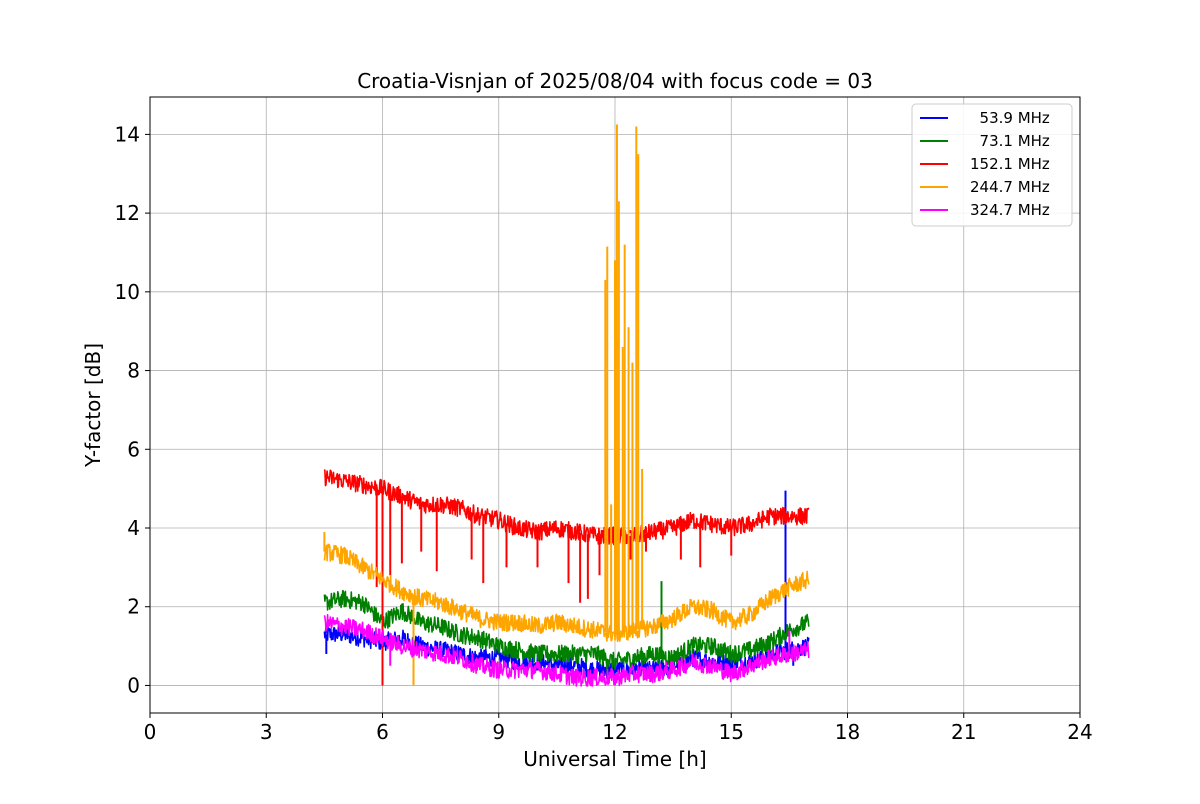  What do you see at coordinates (963, 732) in the screenshot?
I see `x-tick-label: 21` at bounding box center [963, 732].